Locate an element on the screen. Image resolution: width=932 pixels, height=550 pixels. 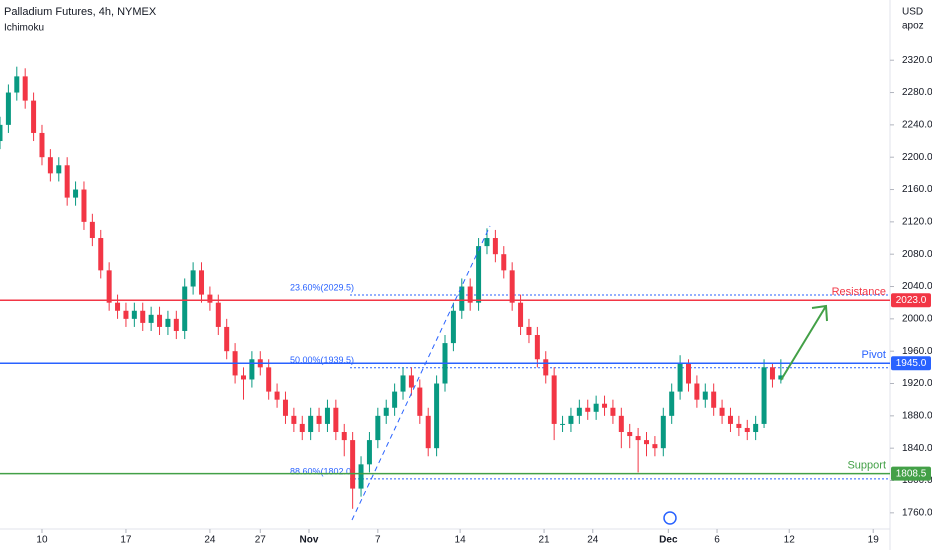
x-tick-label: 21 is located at coordinates (545, 540).